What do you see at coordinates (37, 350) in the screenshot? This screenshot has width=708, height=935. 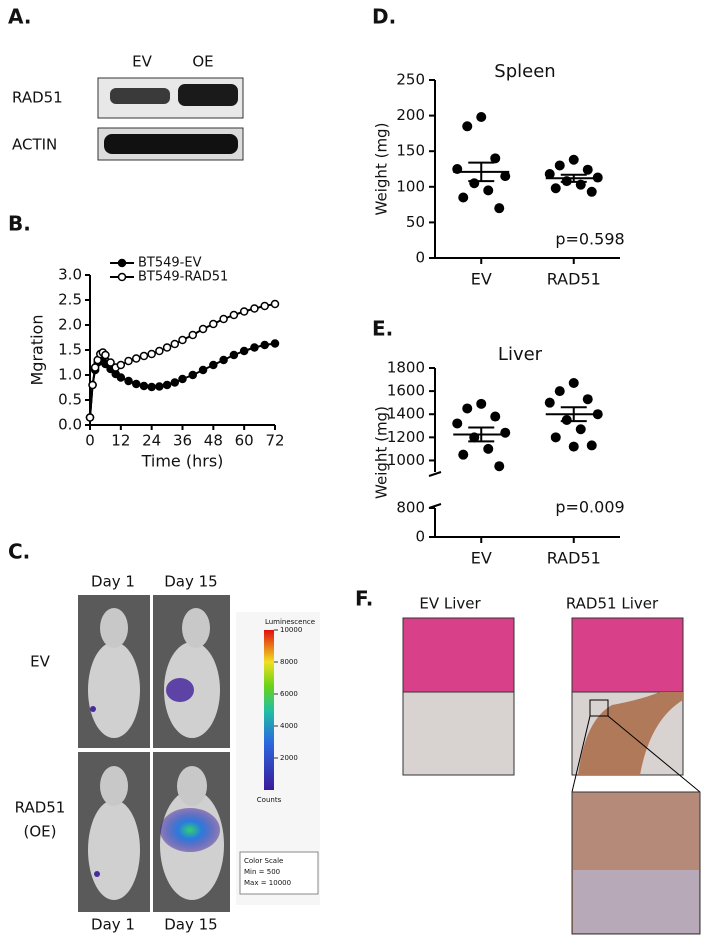 I see `y-axis-label: Mgration` at bounding box center [37, 350].